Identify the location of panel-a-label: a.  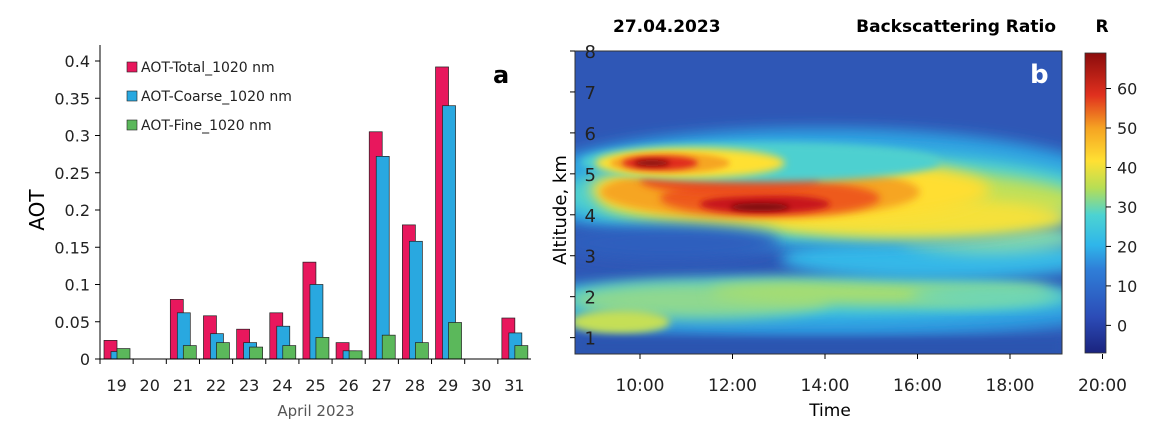
(501, 75).